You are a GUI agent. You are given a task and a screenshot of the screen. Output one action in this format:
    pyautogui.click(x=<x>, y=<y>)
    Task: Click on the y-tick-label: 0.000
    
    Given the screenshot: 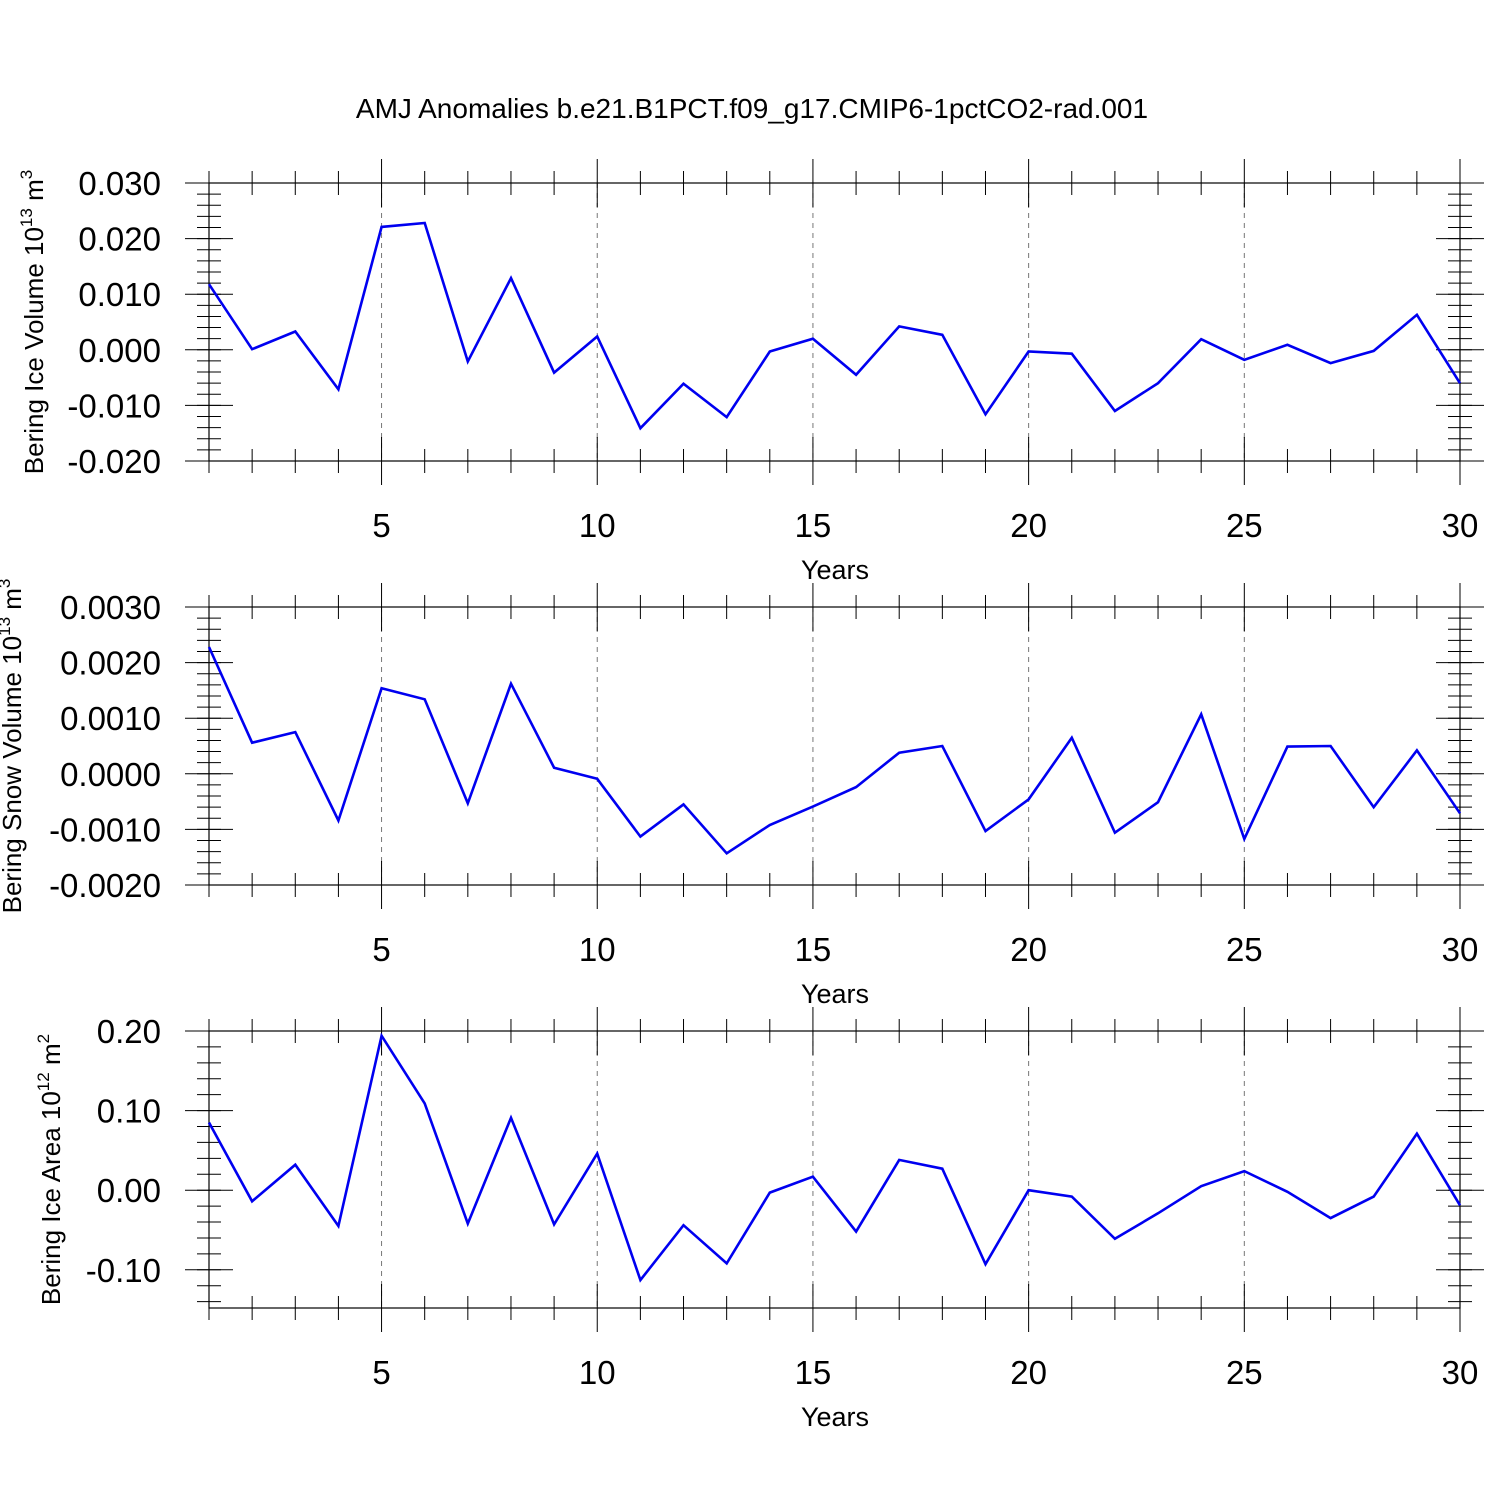 What is the action you would take?
    pyautogui.click(x=119, y=350)
    